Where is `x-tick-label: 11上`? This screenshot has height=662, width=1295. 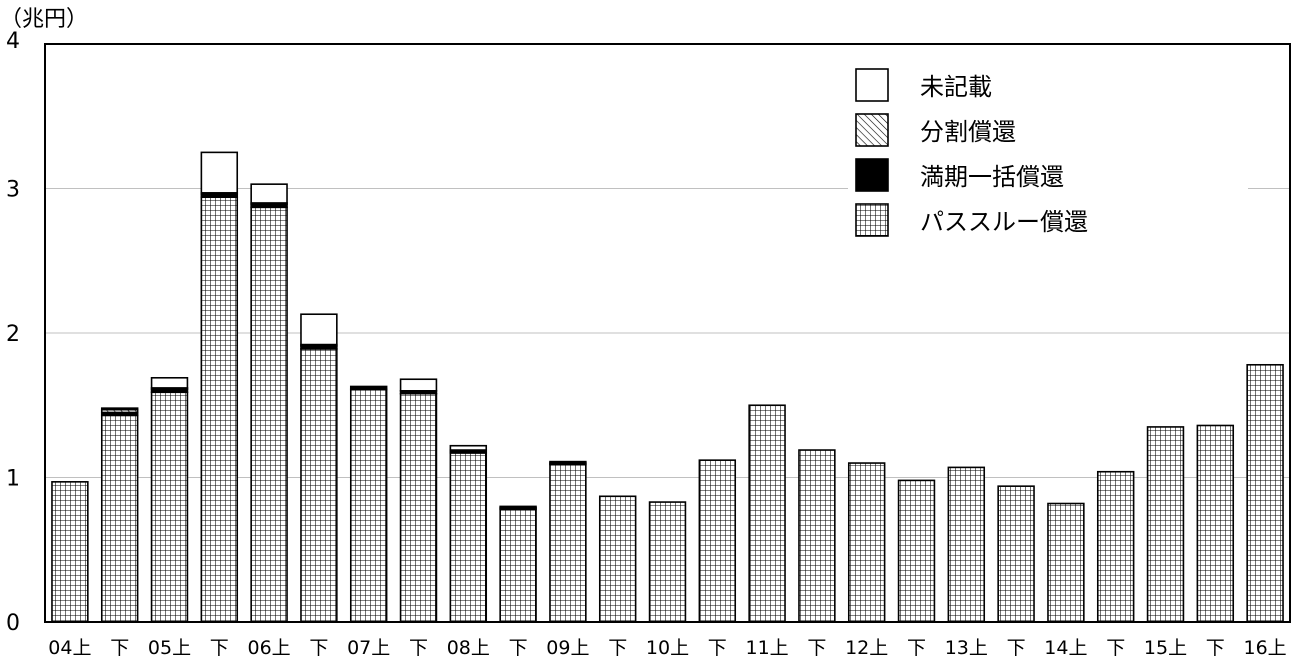
x-tick-label: 11上 is located at coordinates (767, 648).